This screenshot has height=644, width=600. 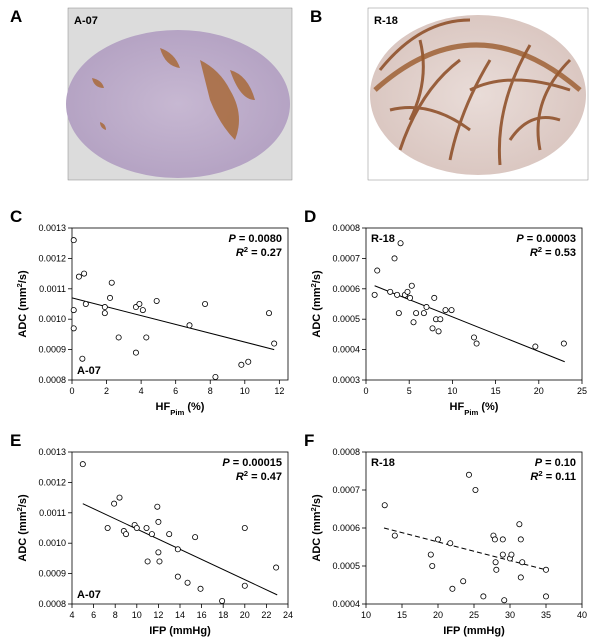 I want to click on p-value: P = 0.10, so click(x=555, y=463).